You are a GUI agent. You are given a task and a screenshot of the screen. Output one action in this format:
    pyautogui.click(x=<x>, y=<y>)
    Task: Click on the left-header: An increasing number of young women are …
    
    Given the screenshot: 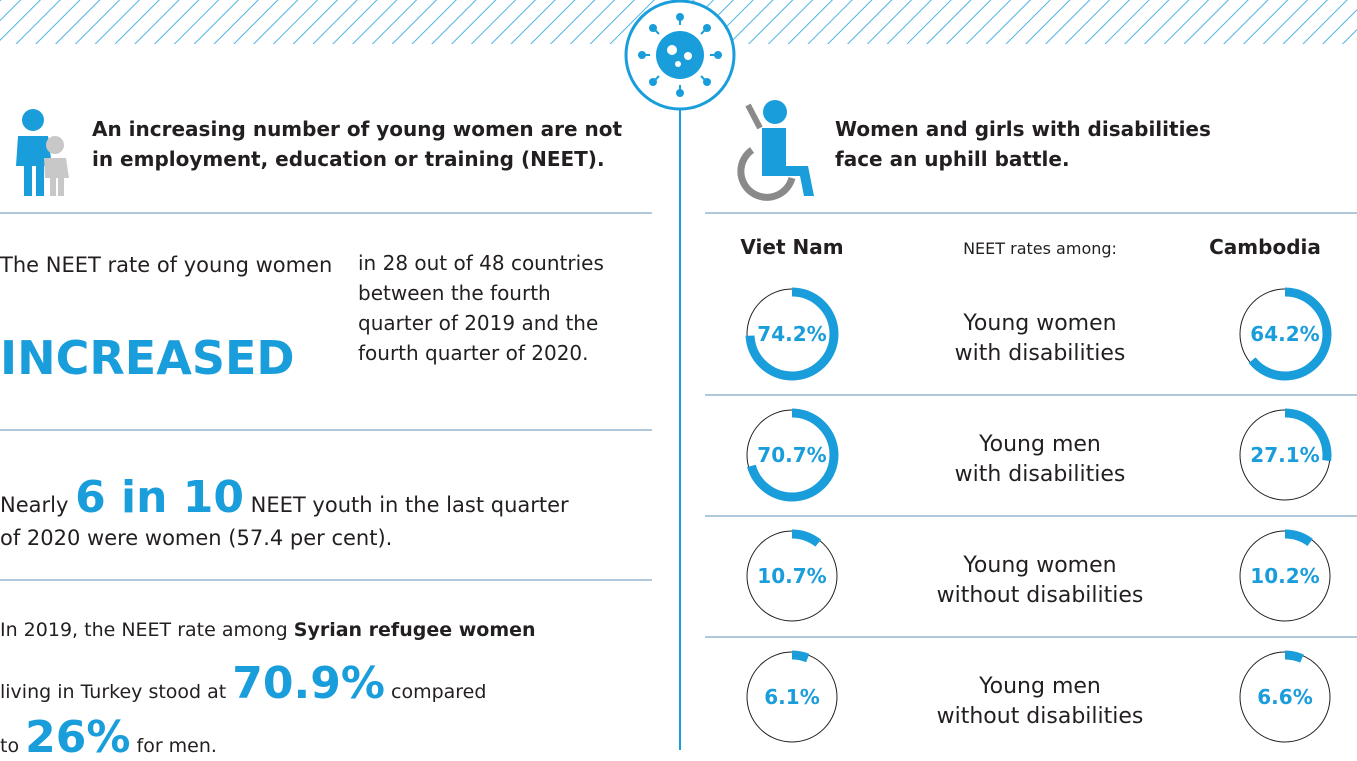 What is the action you would take?
    pyautogui.click(x=357, y=129)
    